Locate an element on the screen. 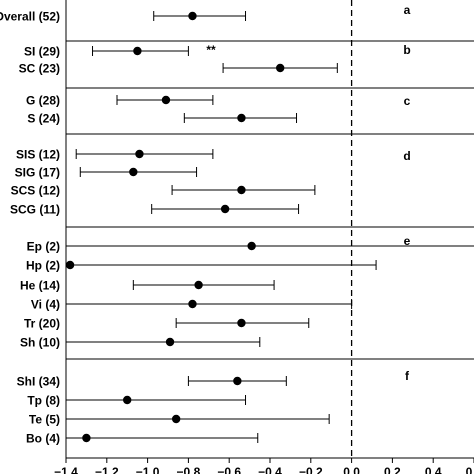  row-label: Bo (4) is located at coordinates (43, 439).